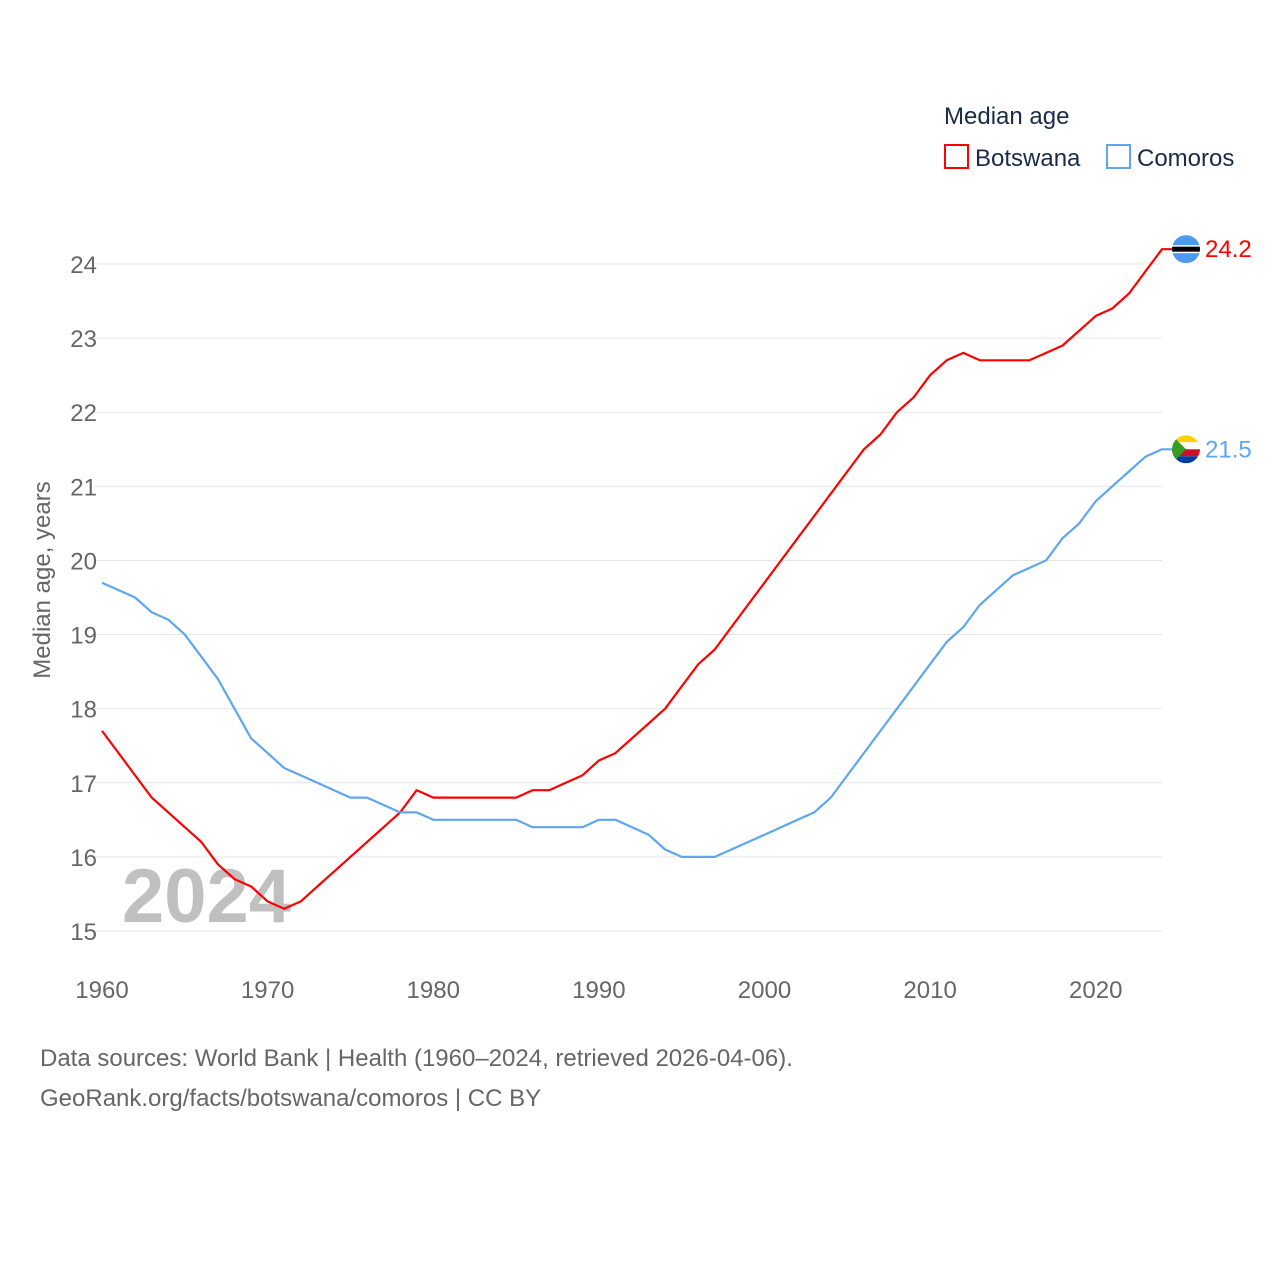  I want to click on x-tick-label: 2000, so click(764, 990).